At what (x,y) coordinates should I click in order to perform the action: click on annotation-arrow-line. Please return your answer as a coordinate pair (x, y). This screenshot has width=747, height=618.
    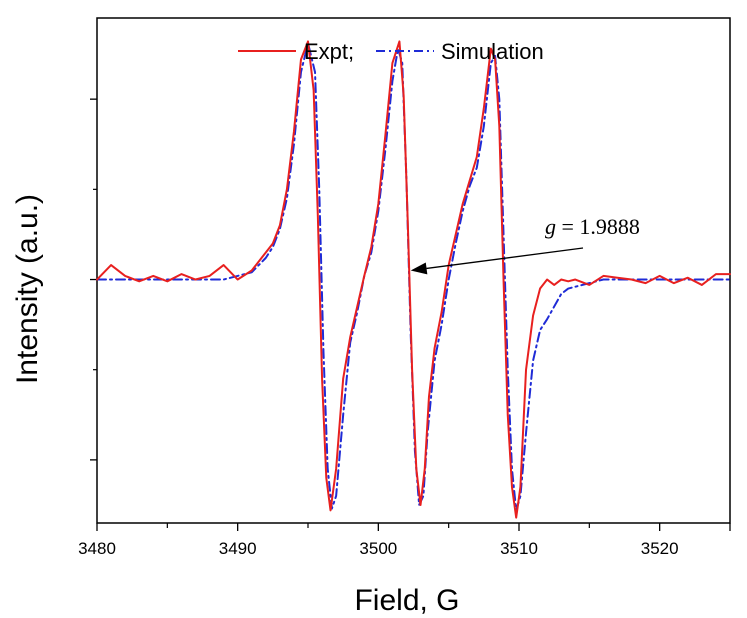
    Looking at the image, I should click on (505, 258).